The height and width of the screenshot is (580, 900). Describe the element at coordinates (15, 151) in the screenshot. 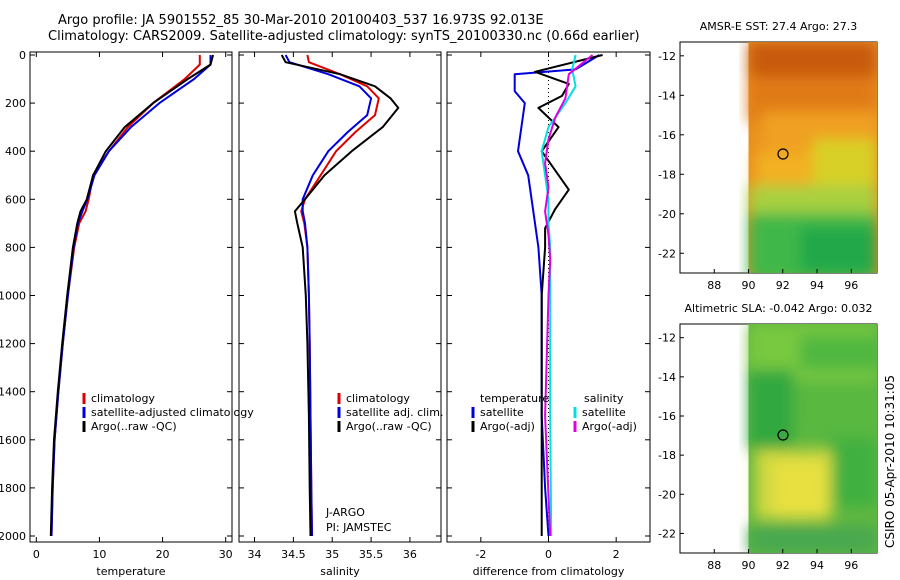

I see `y-tick-label: 400` at that location.